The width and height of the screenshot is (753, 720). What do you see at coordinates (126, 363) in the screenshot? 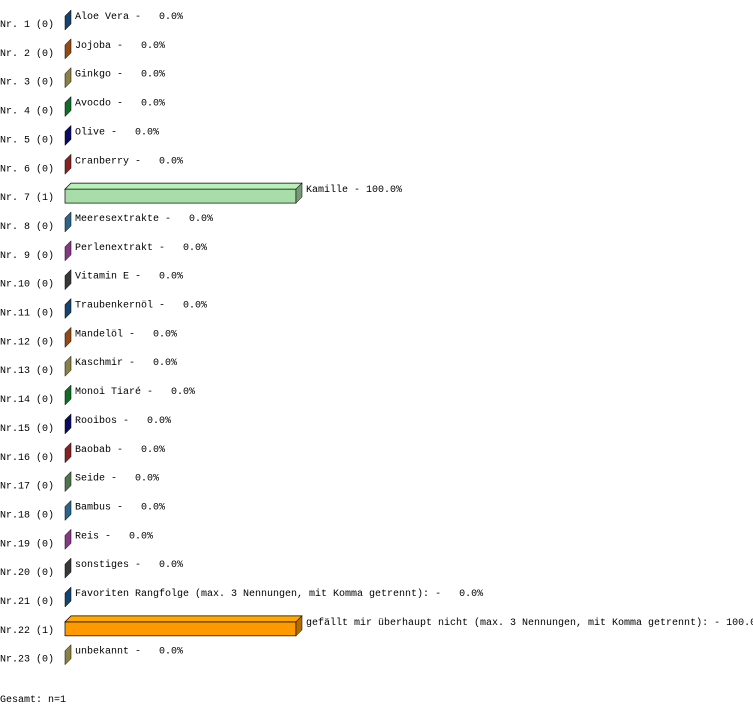
I see `bar-label: Kaschmir - 0.0%` at bounding box center [126, 363].